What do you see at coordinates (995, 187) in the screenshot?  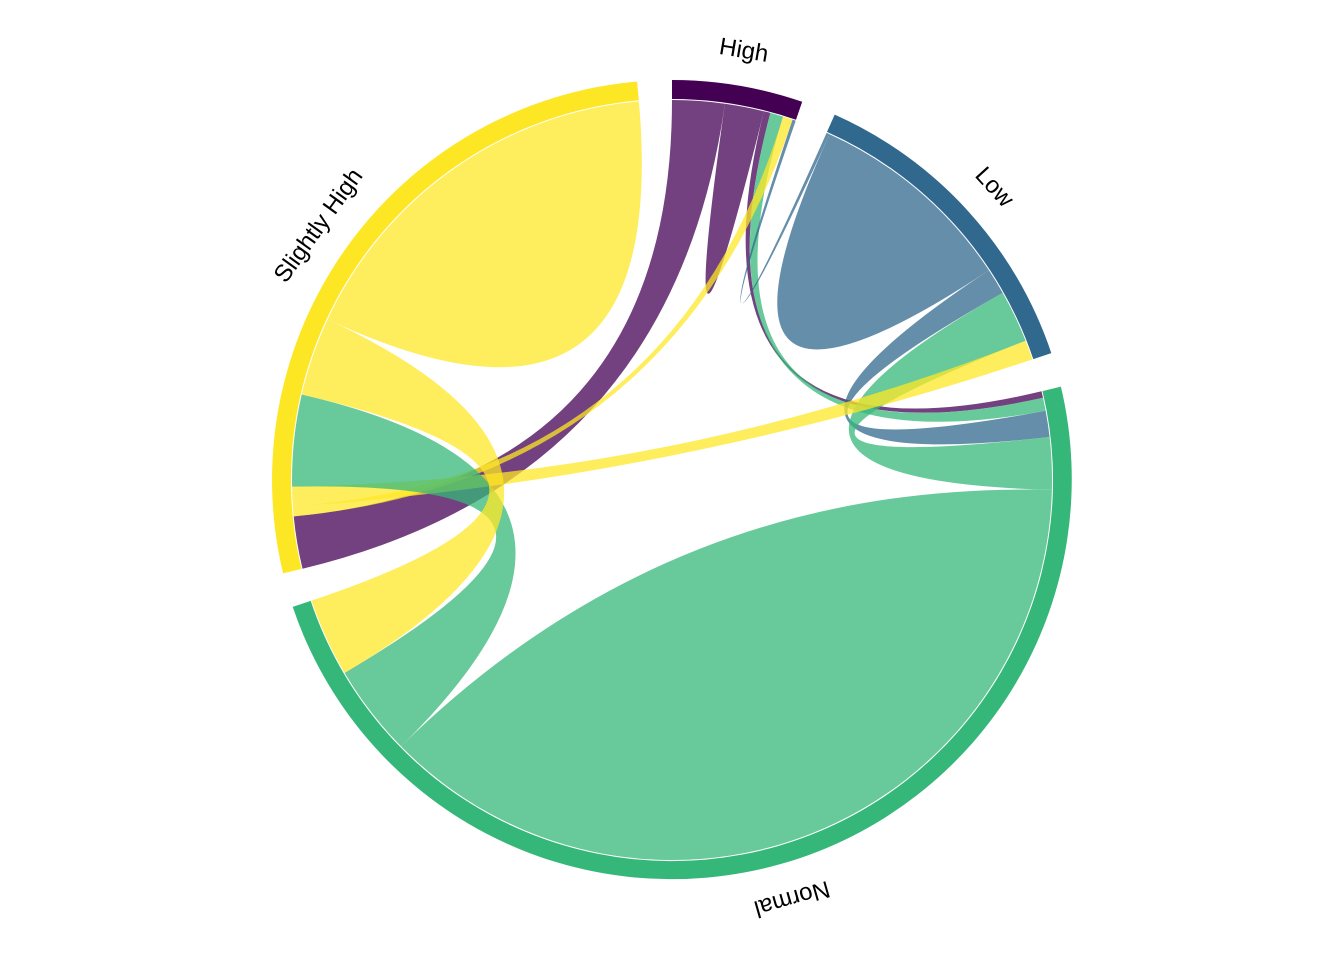 I see `sector-label-low: Low` at bounding box center [995, 187].